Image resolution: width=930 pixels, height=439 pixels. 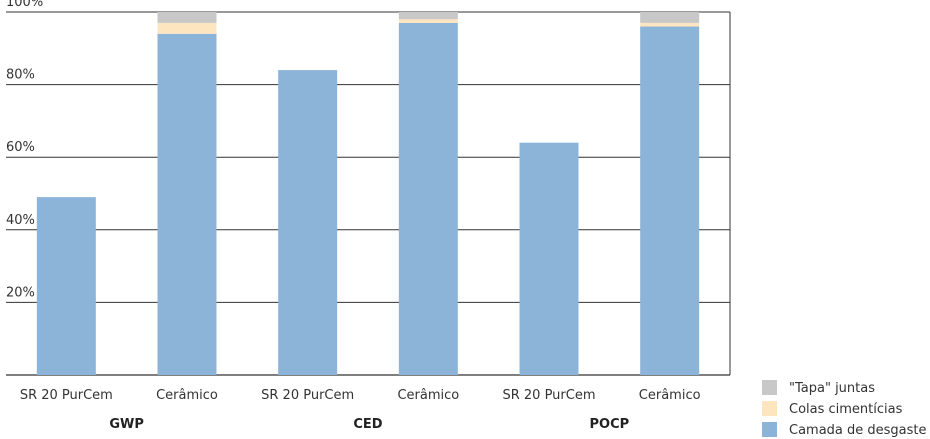 I want to click on legend-label: Colas cimentícias, so click(x=846, y=409).